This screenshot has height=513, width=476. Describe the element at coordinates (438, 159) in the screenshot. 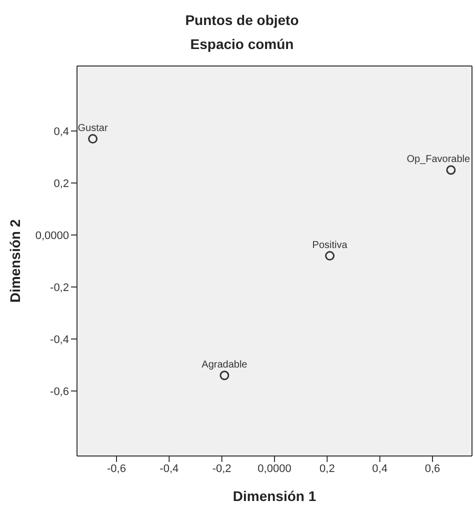

I see `annotation: Op_Favorable` at that location.